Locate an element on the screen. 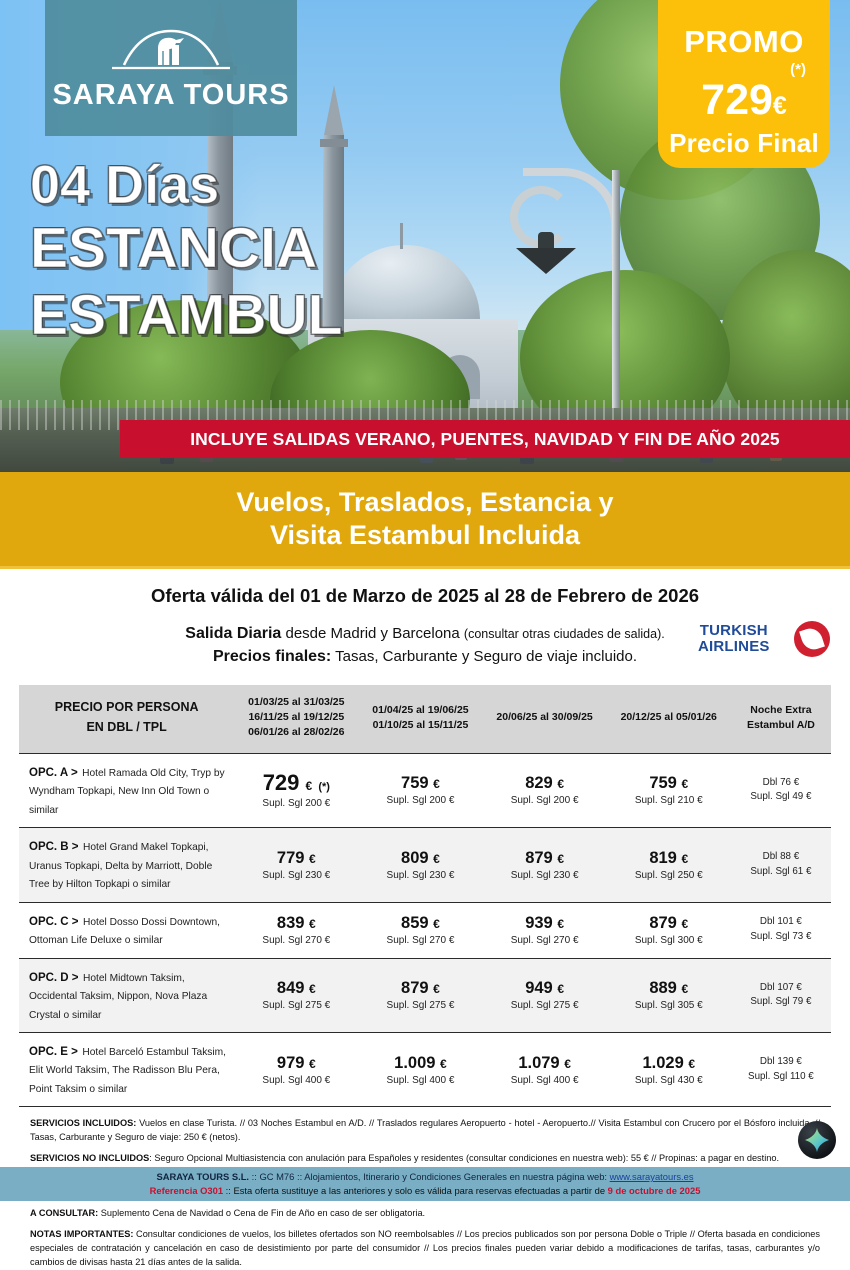 This screenshot has width=850, height=1270. price-value: 859 € is located at coordinates (420, 922).